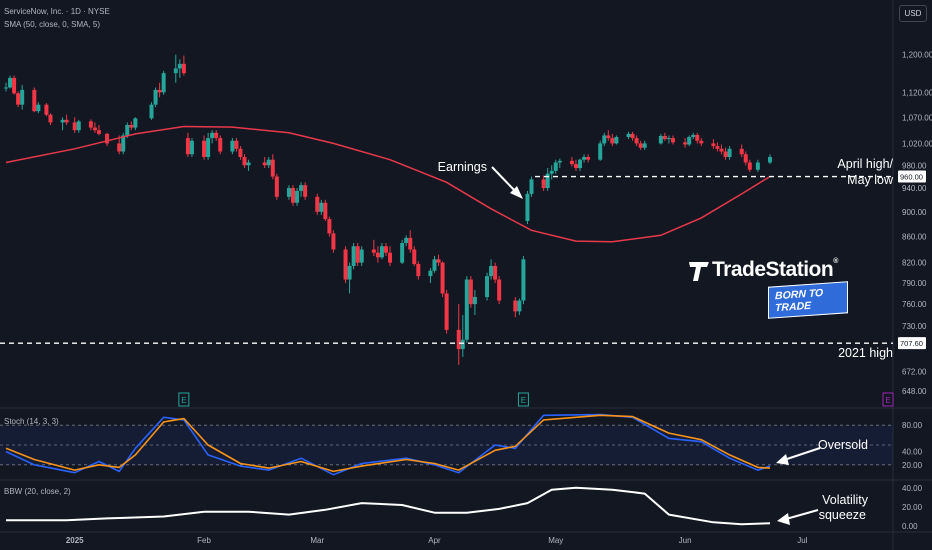 This screenshot has width=932, height=550. I want to click on price-axis-tick-label: 1,120.00, so click(917, 92).